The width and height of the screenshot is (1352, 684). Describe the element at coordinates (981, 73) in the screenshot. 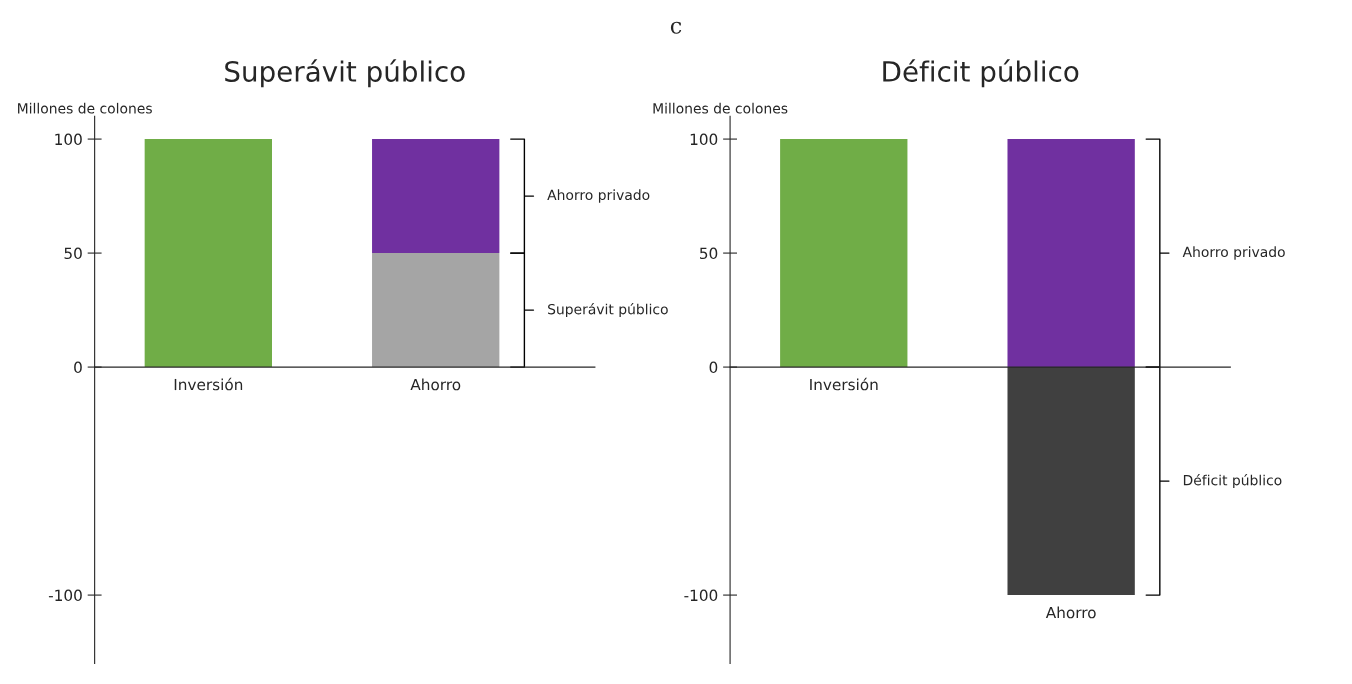

I see `chart-title: Déficit público` at that location.